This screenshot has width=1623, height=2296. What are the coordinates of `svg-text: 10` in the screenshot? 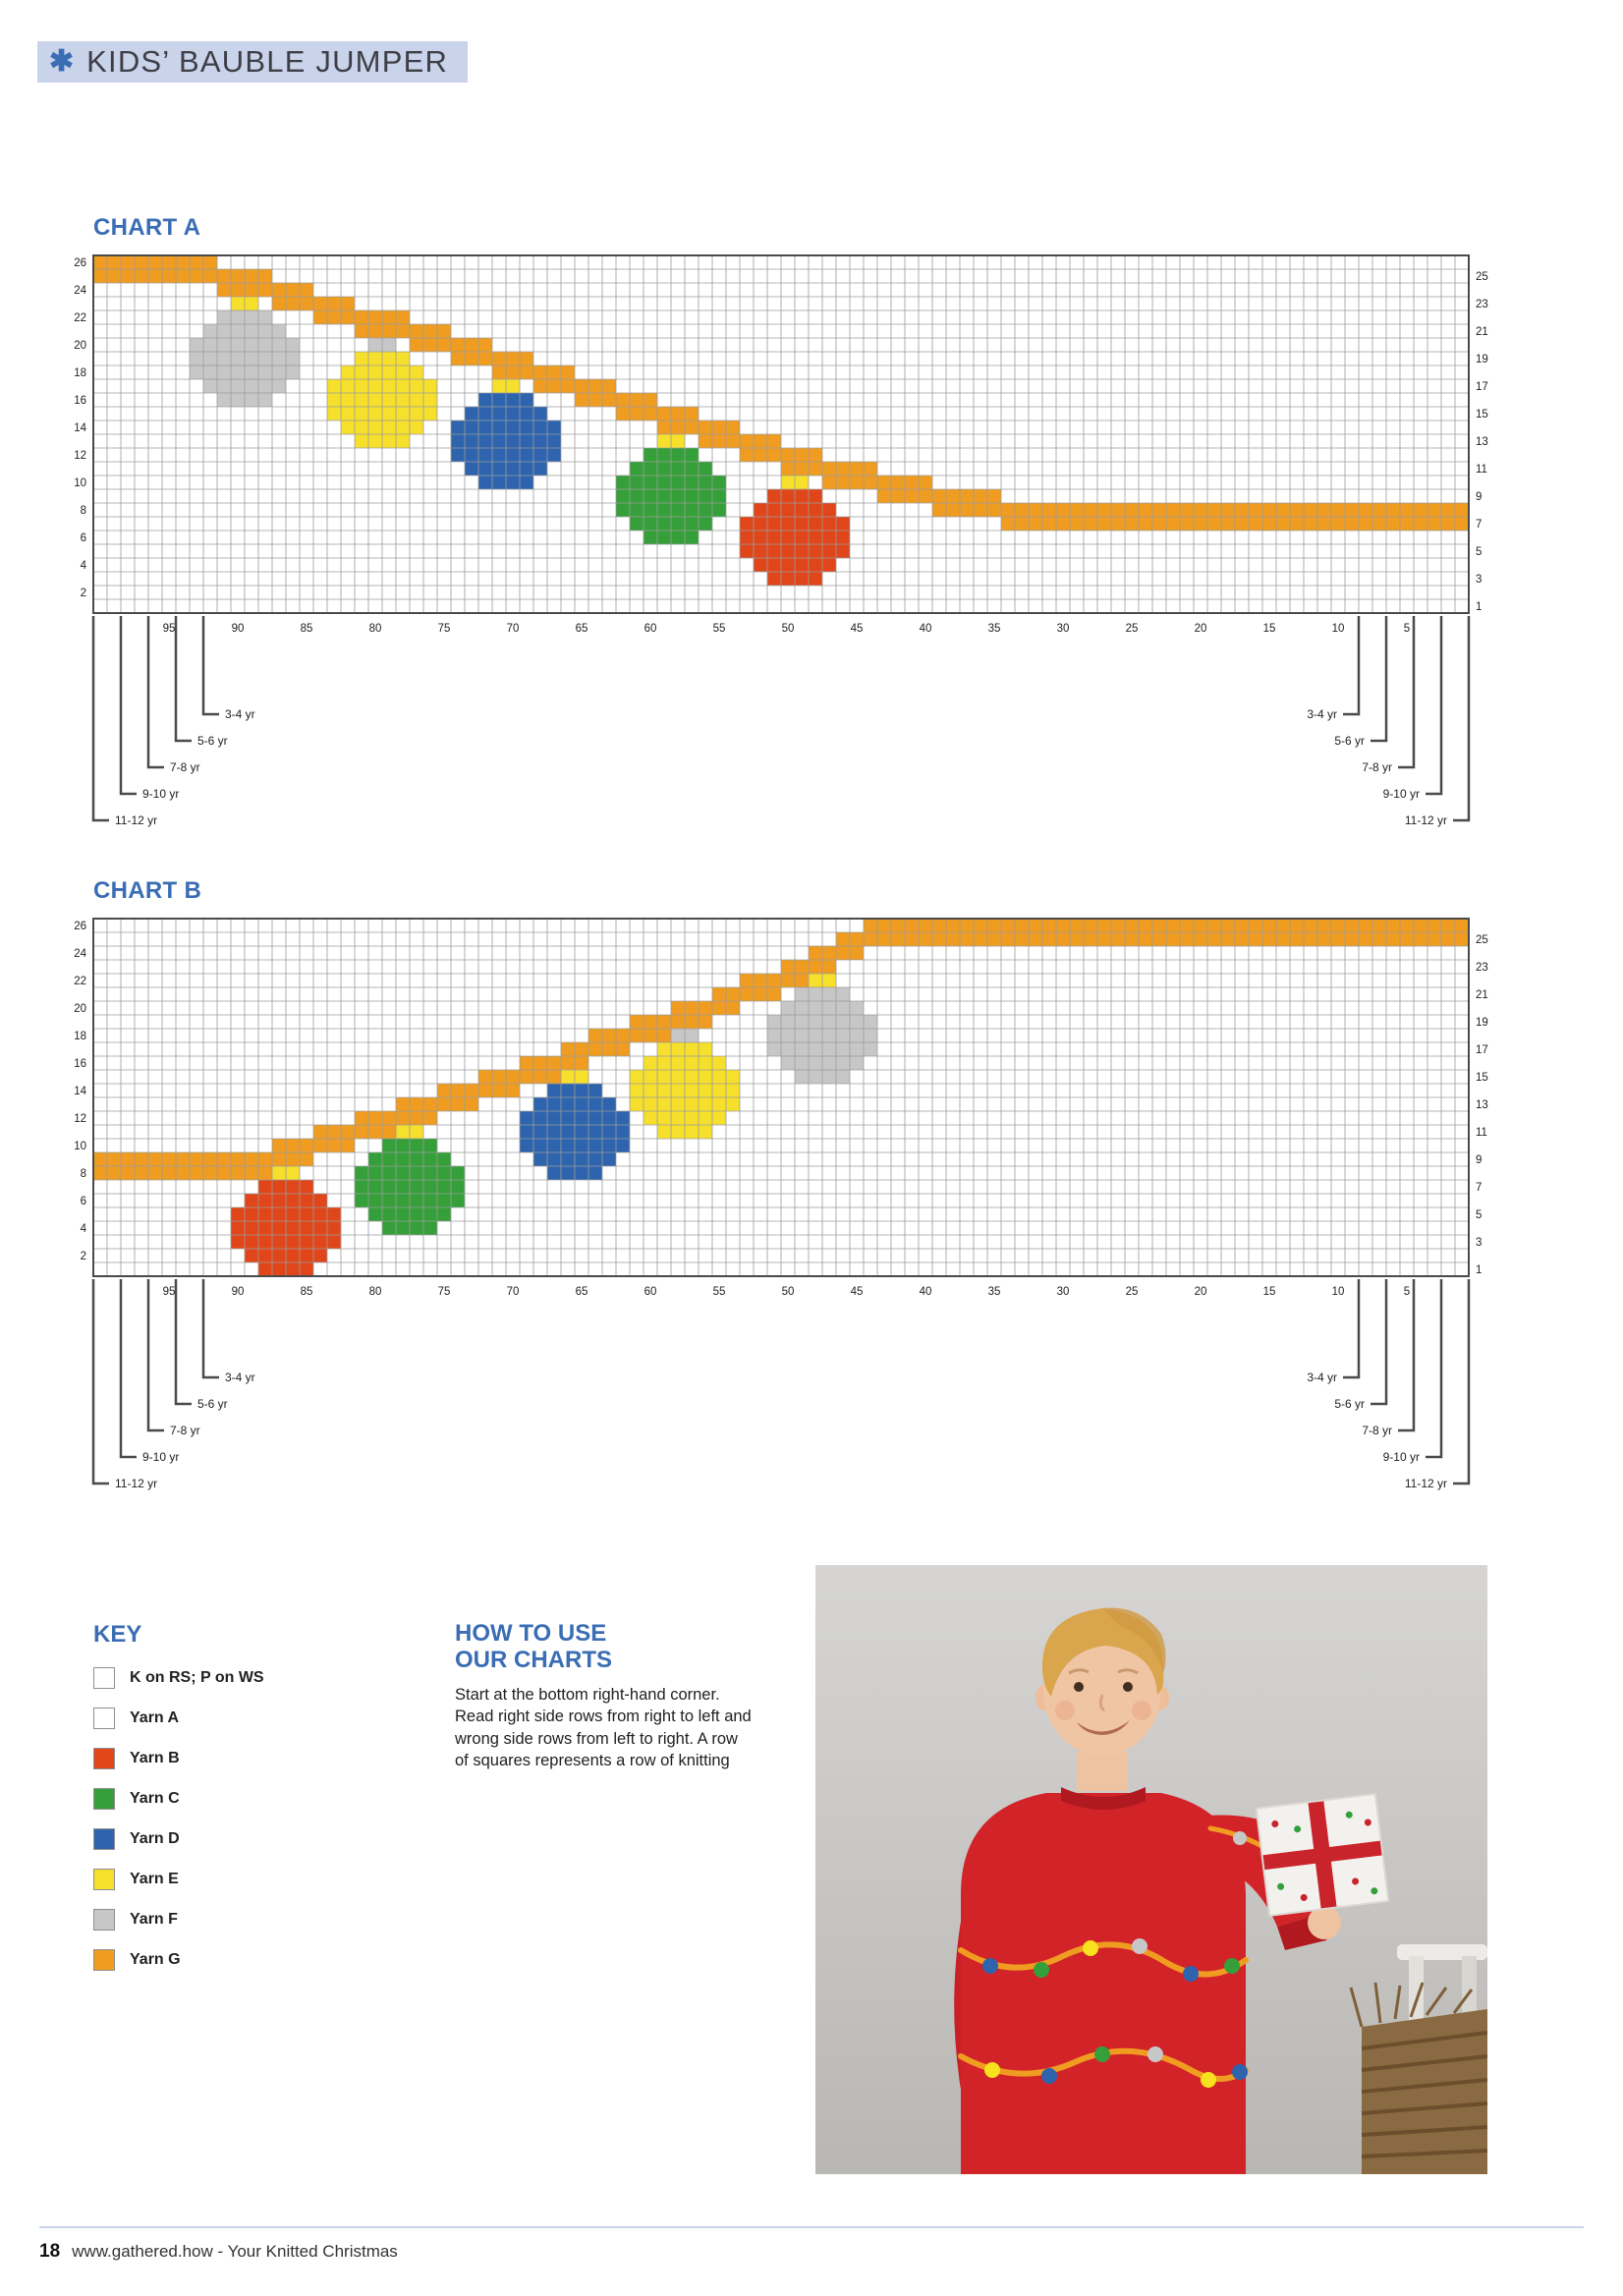 It's located at (80, 1146).